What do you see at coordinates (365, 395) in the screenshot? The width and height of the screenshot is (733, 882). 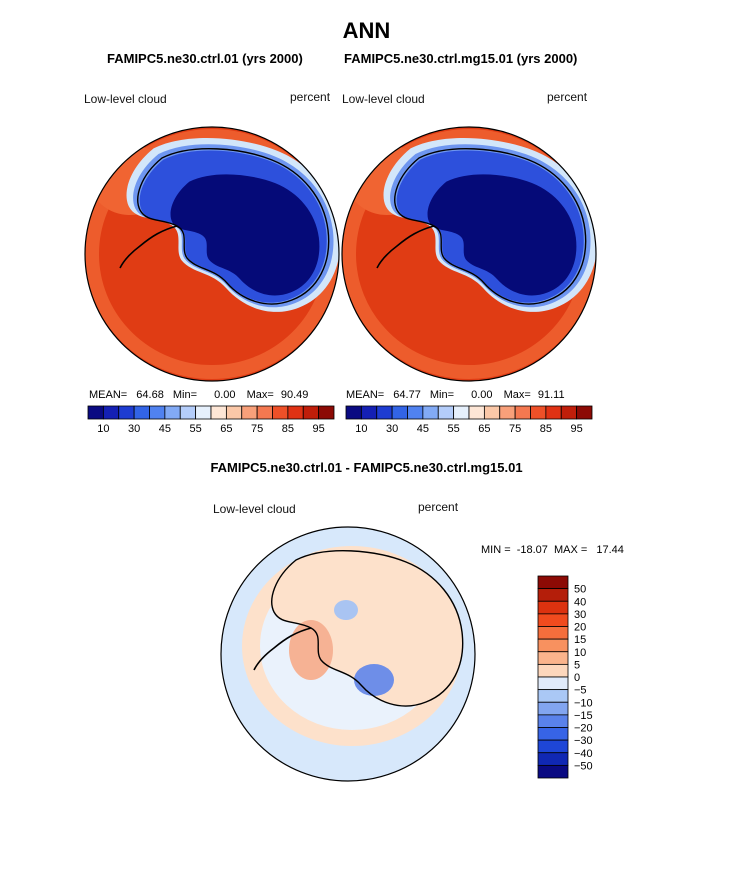 I see `right-mean-label: MEAN=` at bounding box center [365, 395].